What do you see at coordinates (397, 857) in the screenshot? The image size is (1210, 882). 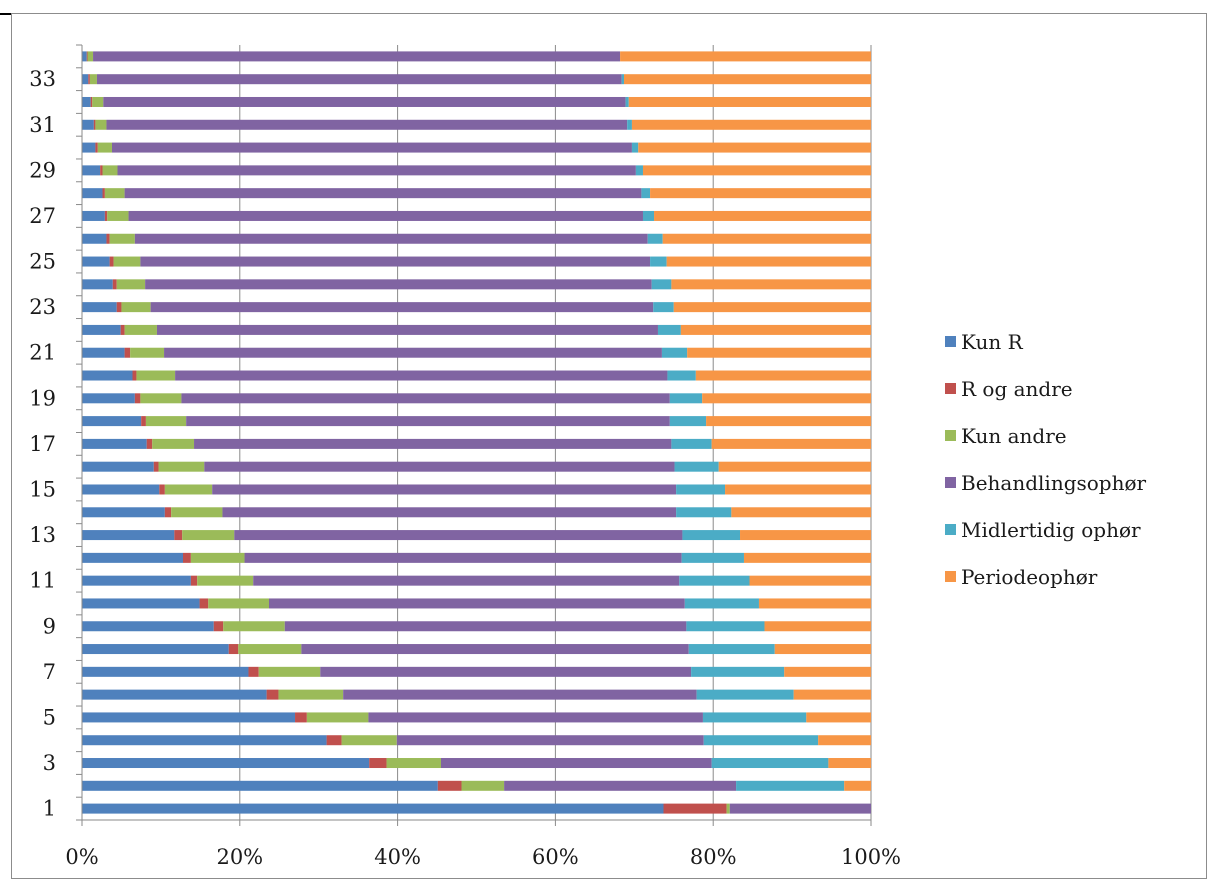 I see `x-tick-label: 40%` at bounding box center [397, 857].